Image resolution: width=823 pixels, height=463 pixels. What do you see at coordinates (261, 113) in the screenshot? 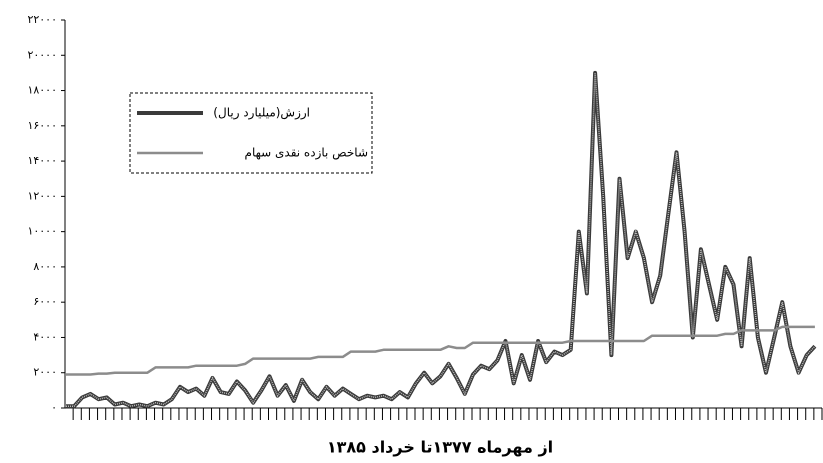
I see `legend-label: ارزش(میلیارد ریال)` at bounding box center [261, 113].